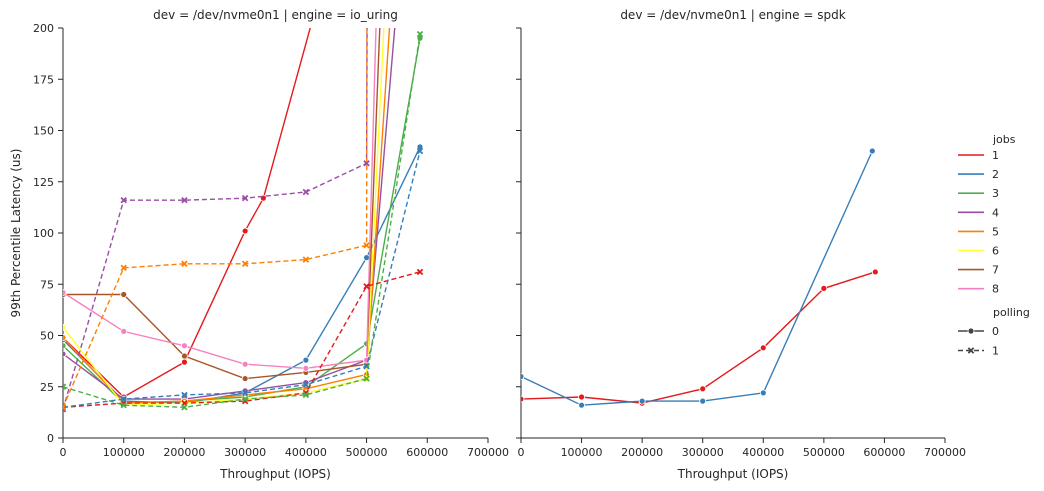  I want to click on legend-entry-polling-1: 1, so click(995, 351).